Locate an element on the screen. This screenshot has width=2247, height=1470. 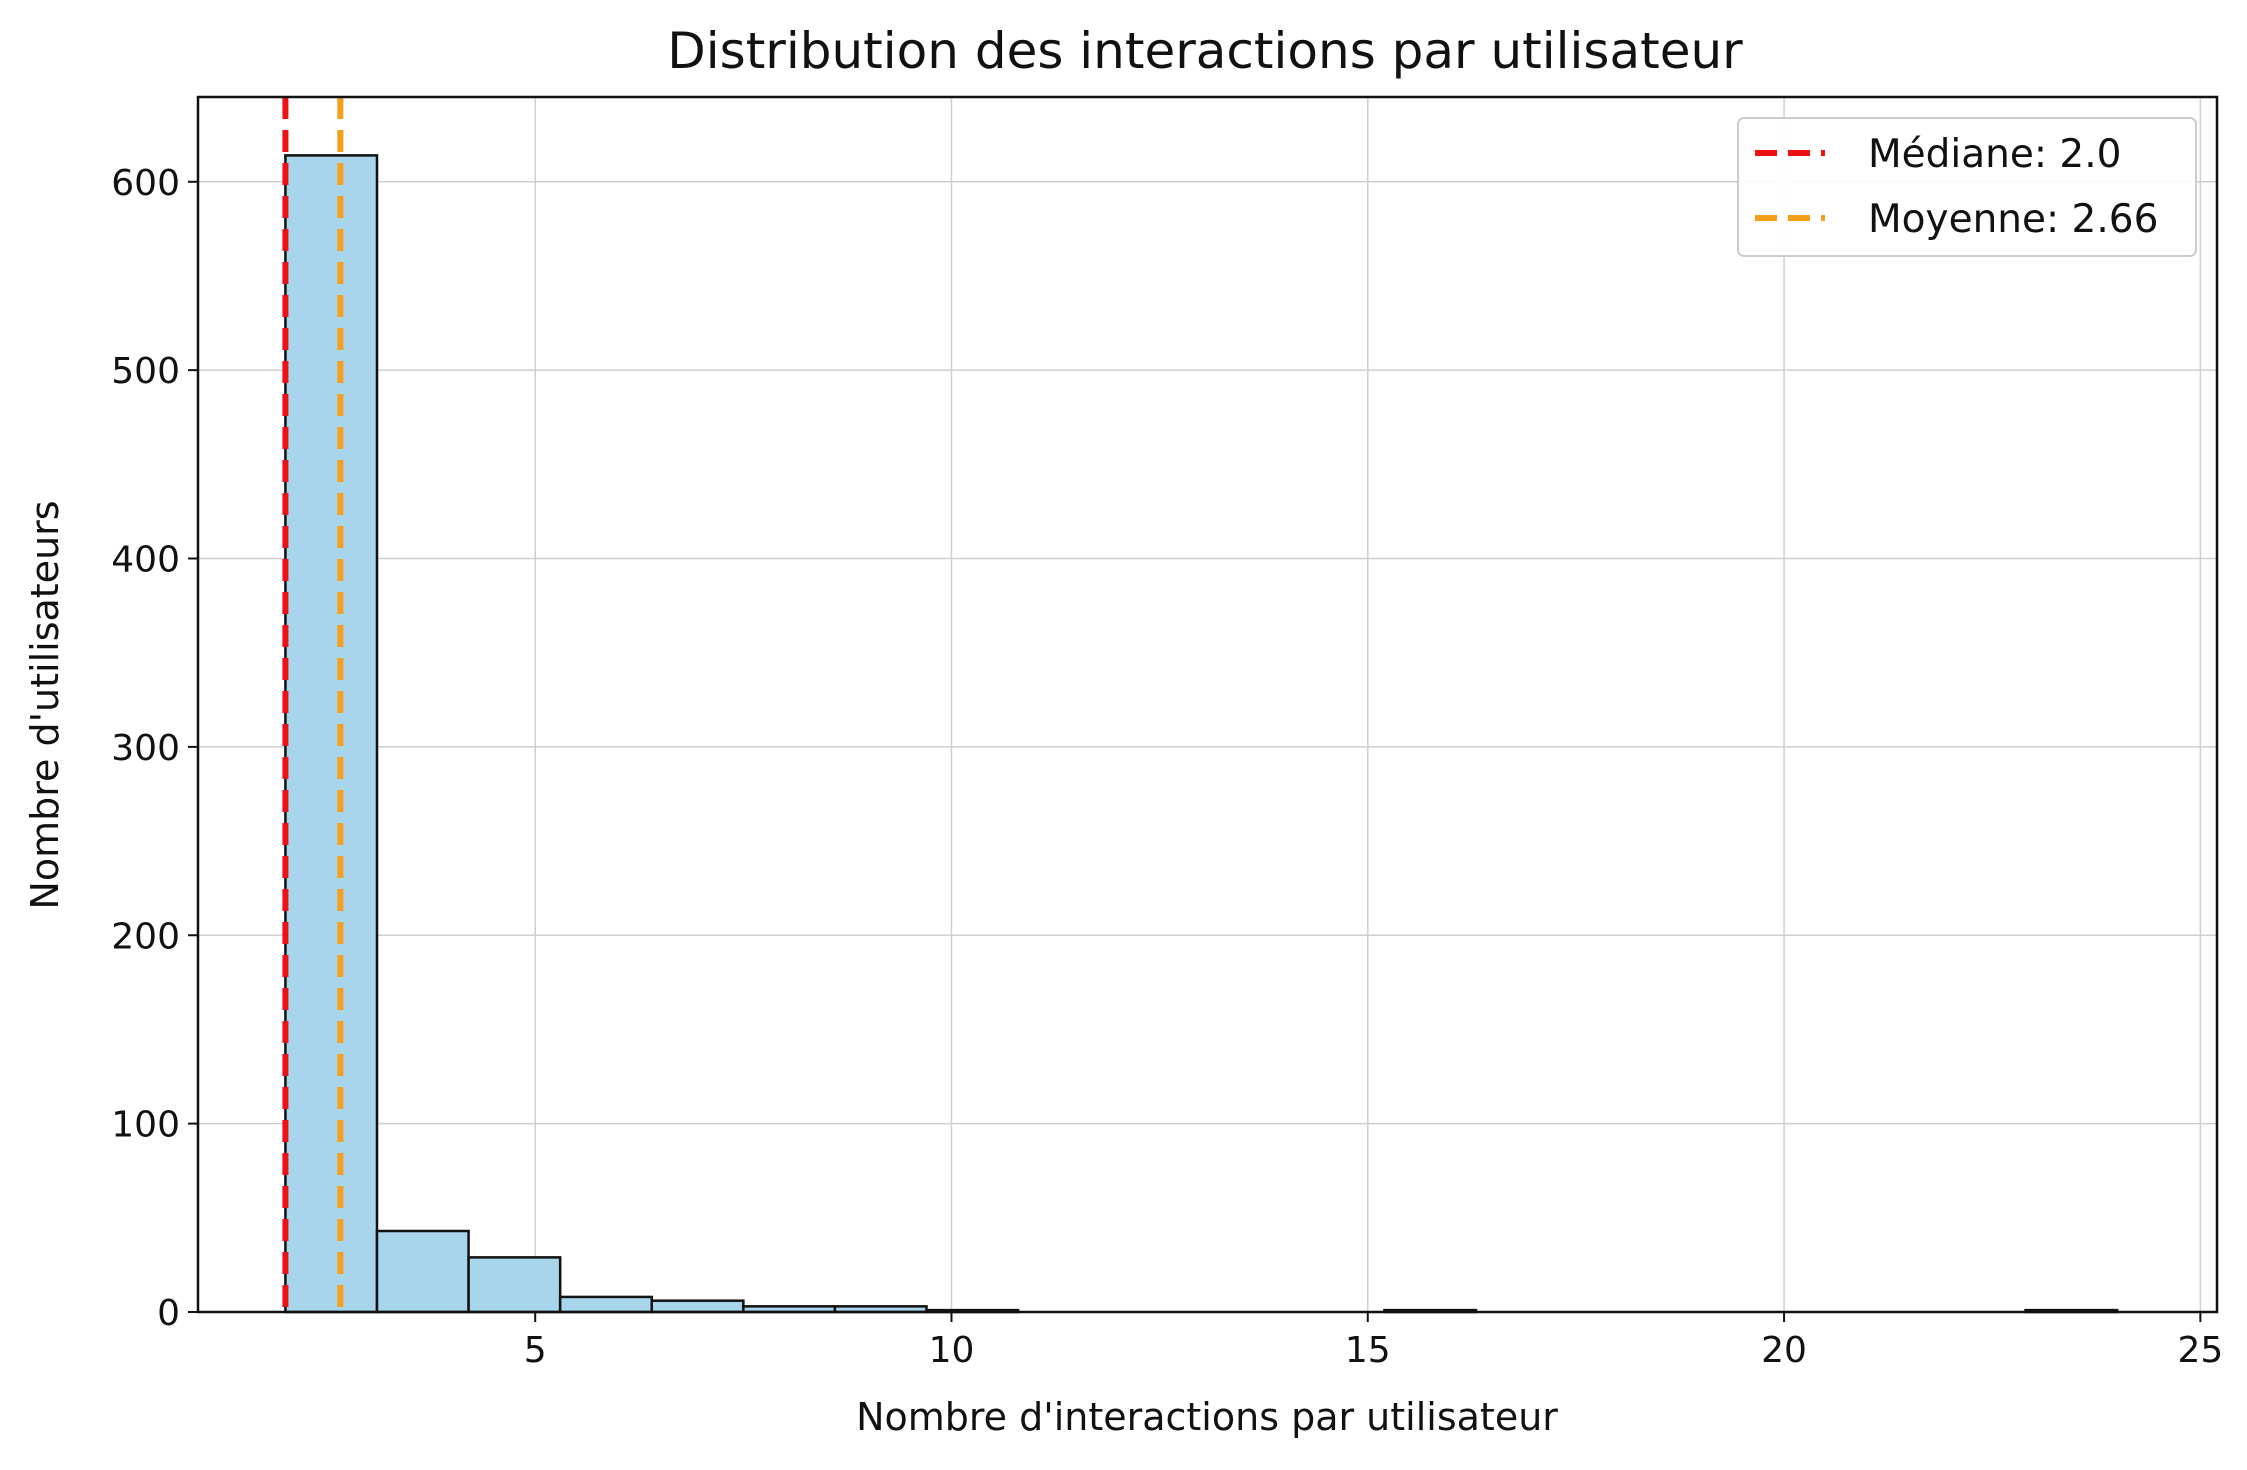
x-tick-label: 25 is located at coordinates (2200, 1350).